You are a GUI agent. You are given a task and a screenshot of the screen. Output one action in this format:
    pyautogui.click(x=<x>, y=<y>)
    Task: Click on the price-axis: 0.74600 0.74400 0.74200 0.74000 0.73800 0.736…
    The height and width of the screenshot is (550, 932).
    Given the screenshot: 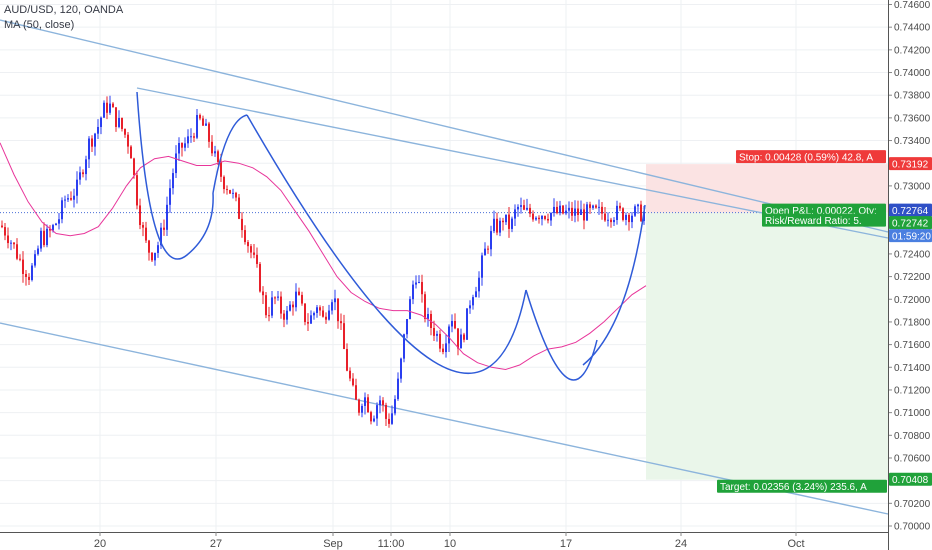 What is the action you would take?
    pyautogui.click(x=909, y=275)
    